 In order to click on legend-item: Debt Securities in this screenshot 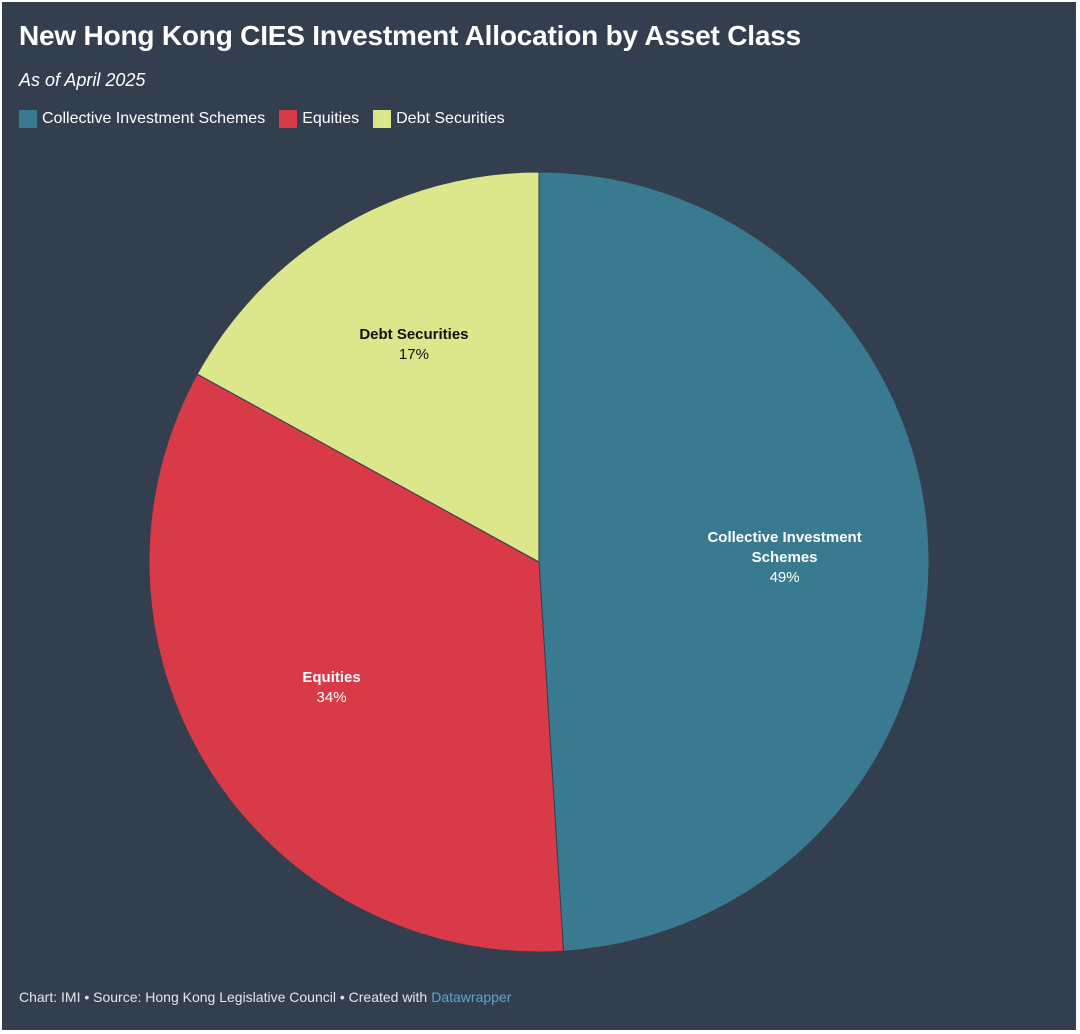, I will do `click(439, 119)`.